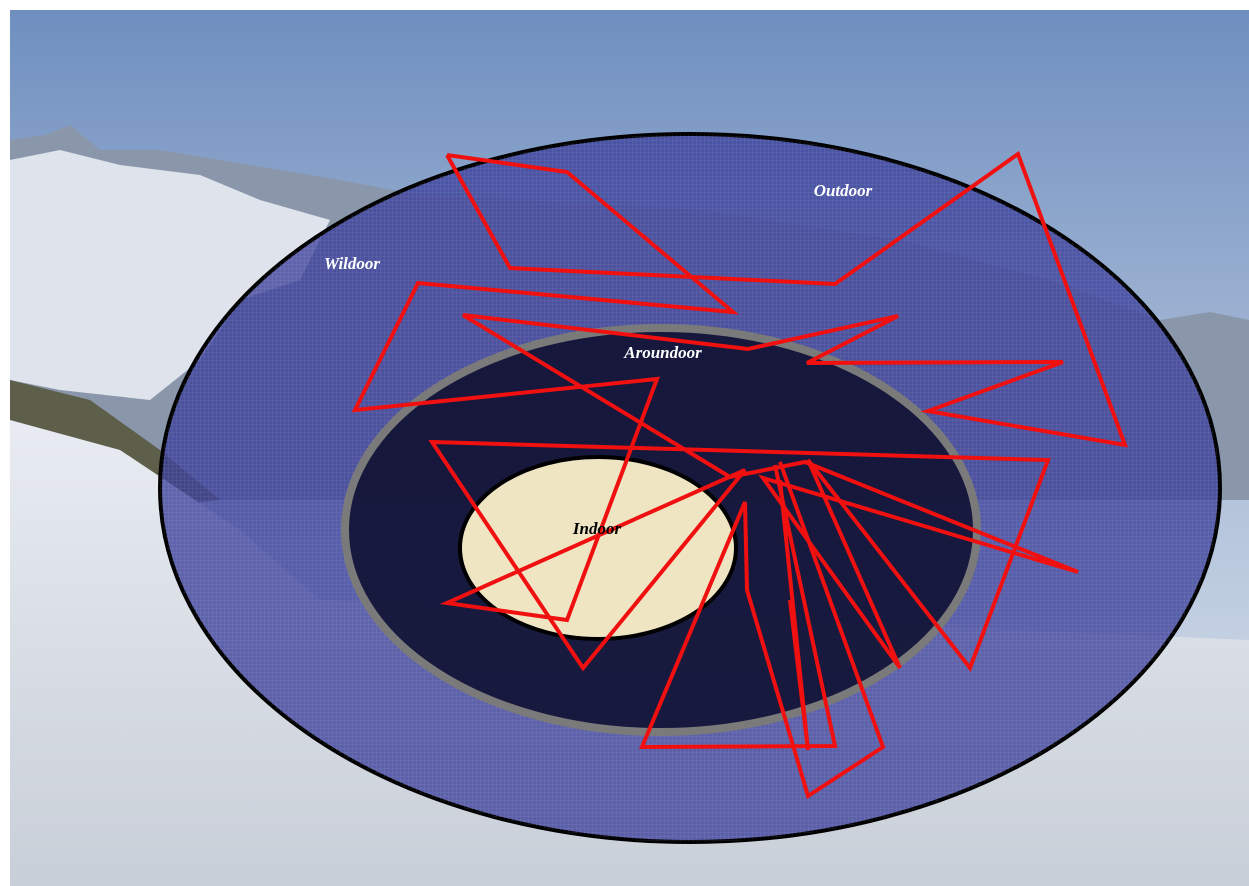 The width and height of the screenshot is (1249, 886). What do you see at coordinates (598, 548) in the screenshot?
I see `indoor-zone` at bounding box center [598, 548].